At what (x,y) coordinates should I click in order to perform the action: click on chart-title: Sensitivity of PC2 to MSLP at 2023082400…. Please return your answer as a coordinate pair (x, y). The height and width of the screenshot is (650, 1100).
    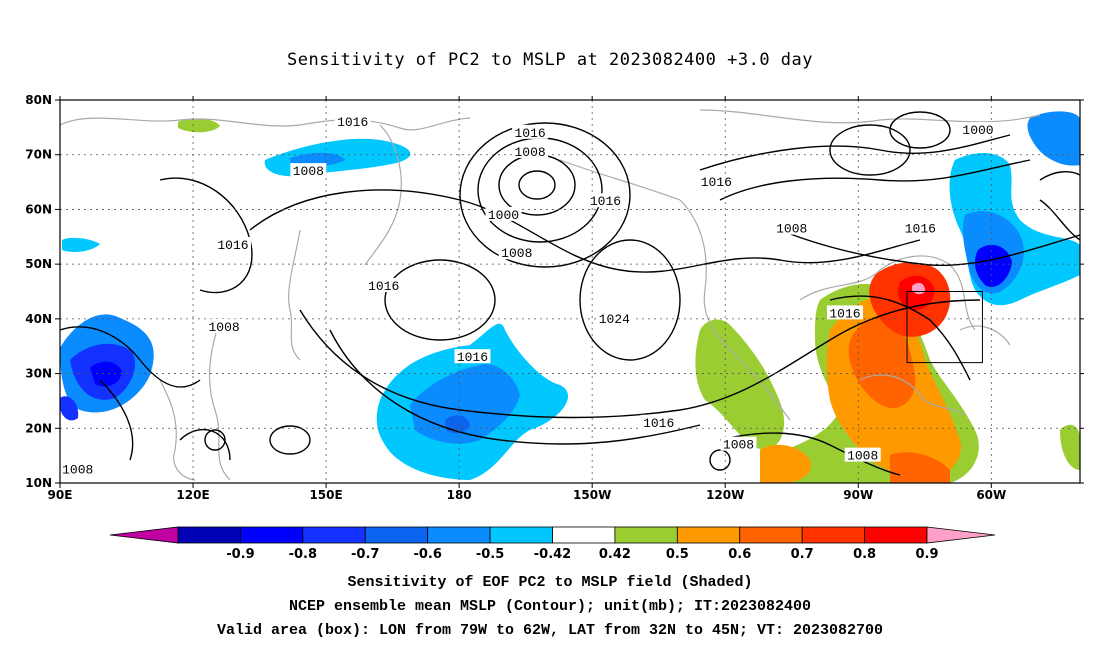
    Looking at the image, I should click on (549, 60).